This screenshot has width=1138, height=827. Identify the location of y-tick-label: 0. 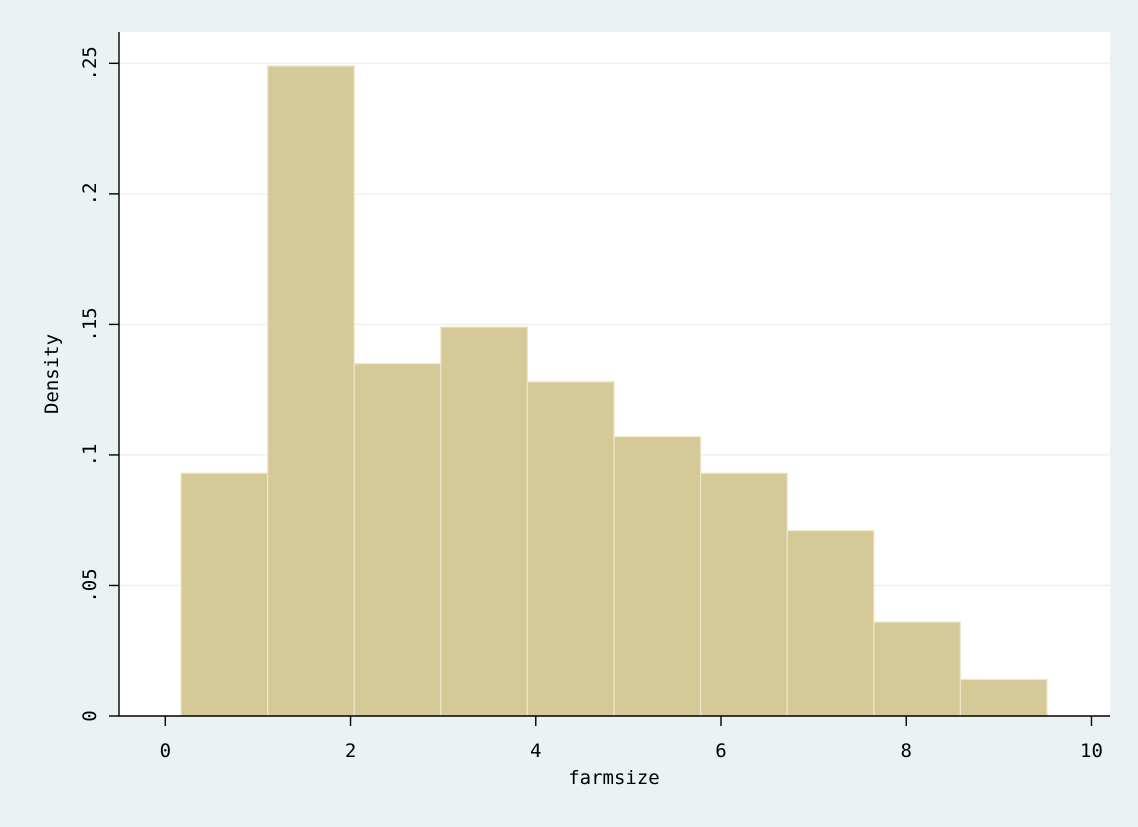
(90, 715).